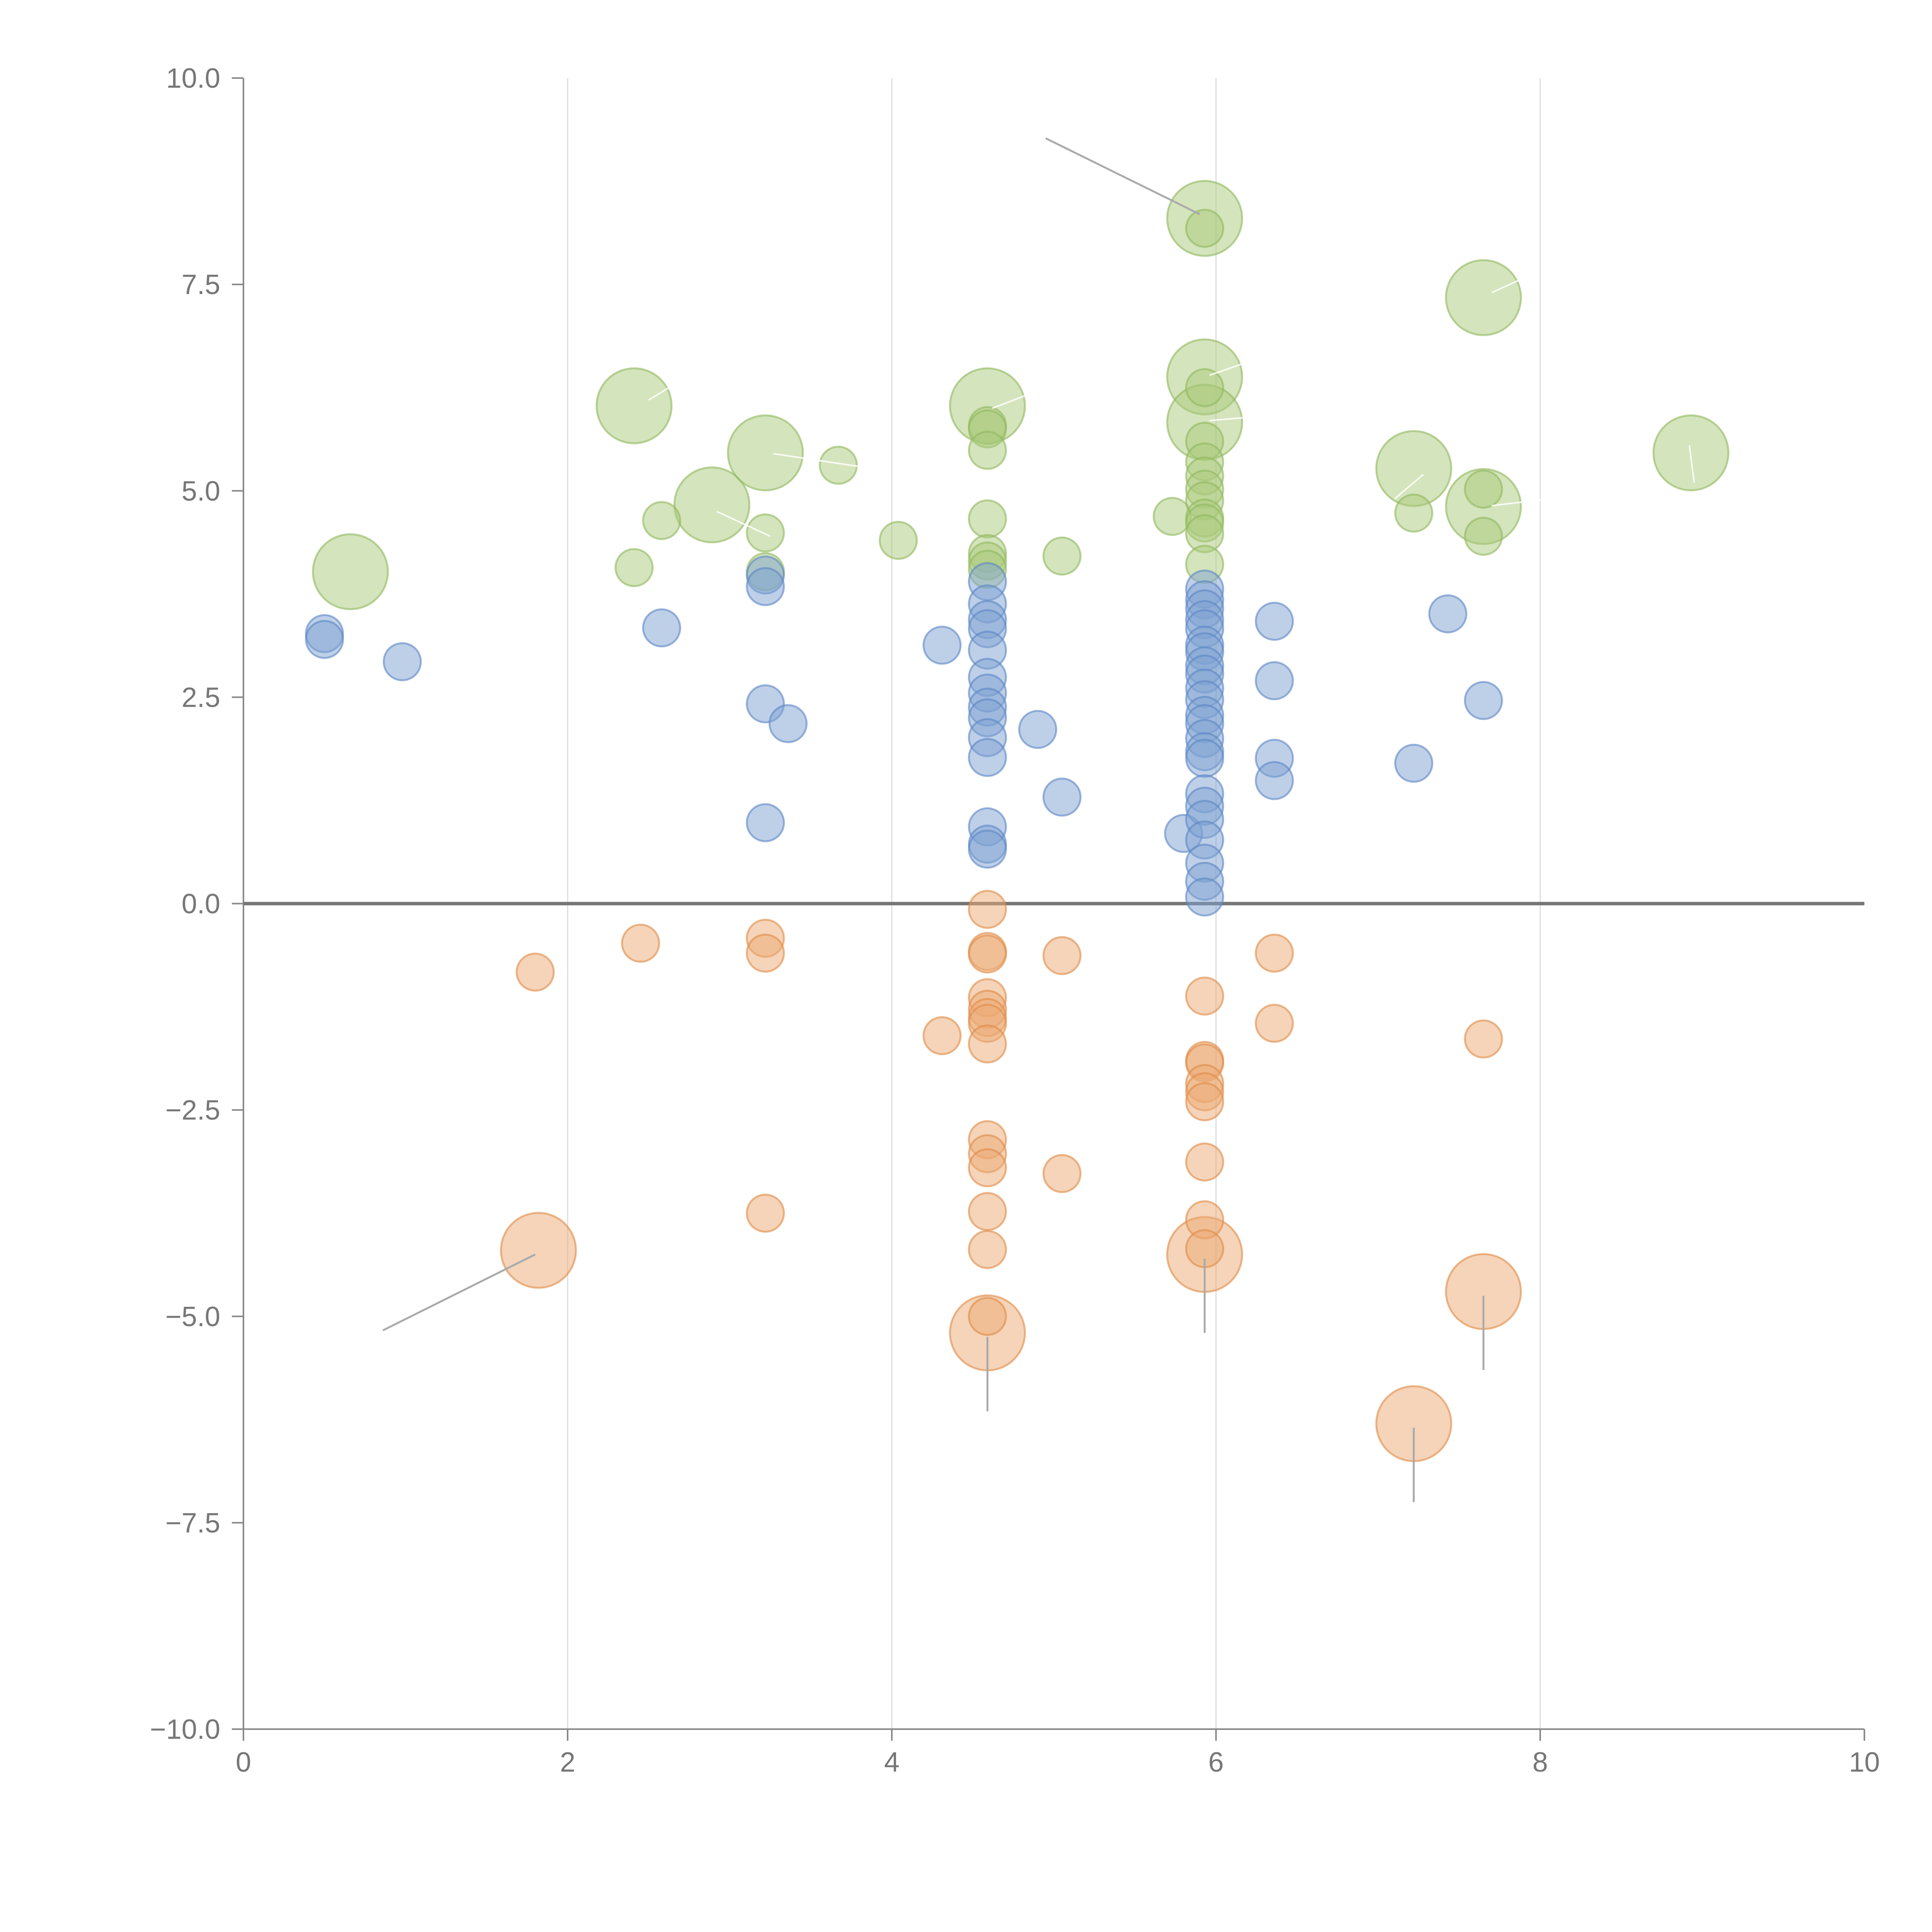  I want to click on y-tick-label: 0.0, so click(201, 905).